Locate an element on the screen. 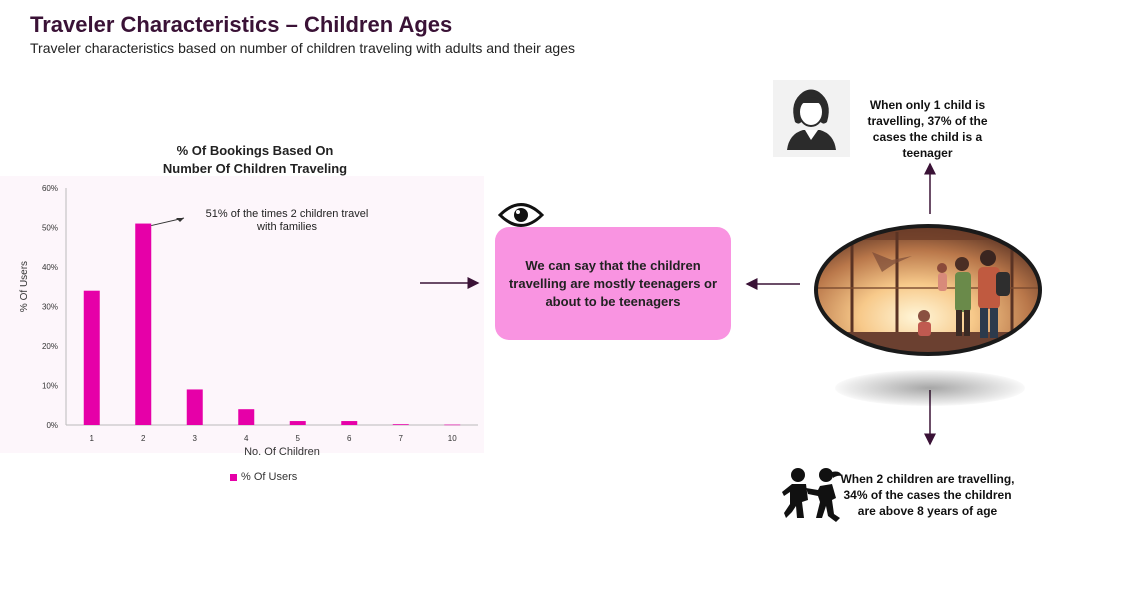 This screenshot has width=1128, height=601. chart-title-line-1: % Of Bookings Based On is located at coordinates (255, 150).